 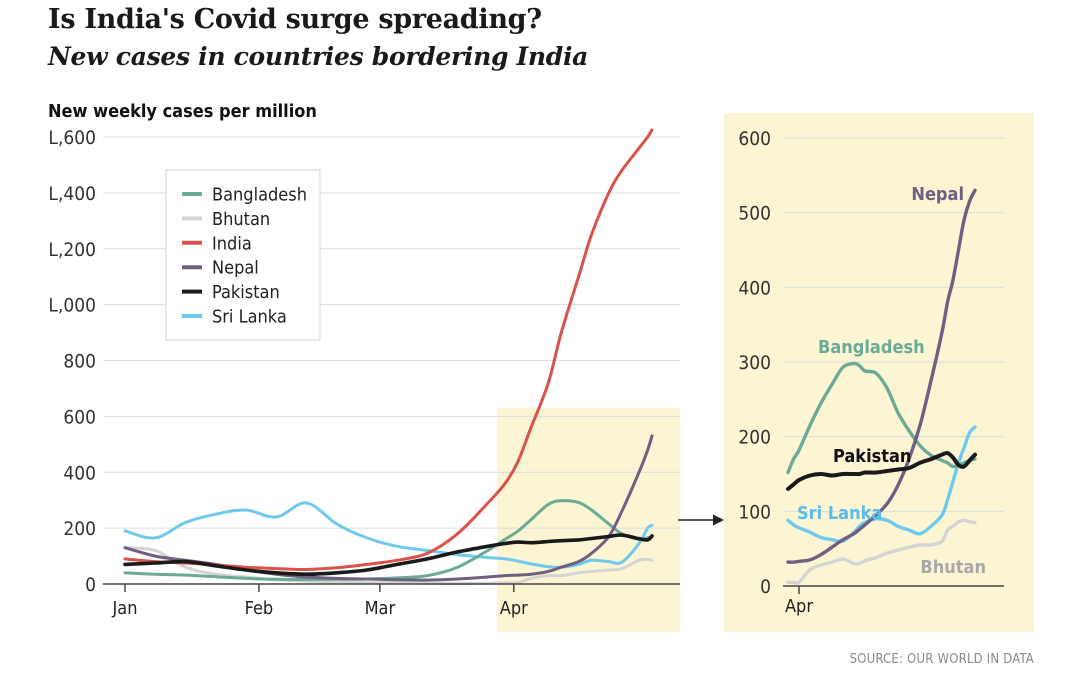 I want to click on legend-label-sri-lanka: Sri Lanka, so click(x=249, y=317).